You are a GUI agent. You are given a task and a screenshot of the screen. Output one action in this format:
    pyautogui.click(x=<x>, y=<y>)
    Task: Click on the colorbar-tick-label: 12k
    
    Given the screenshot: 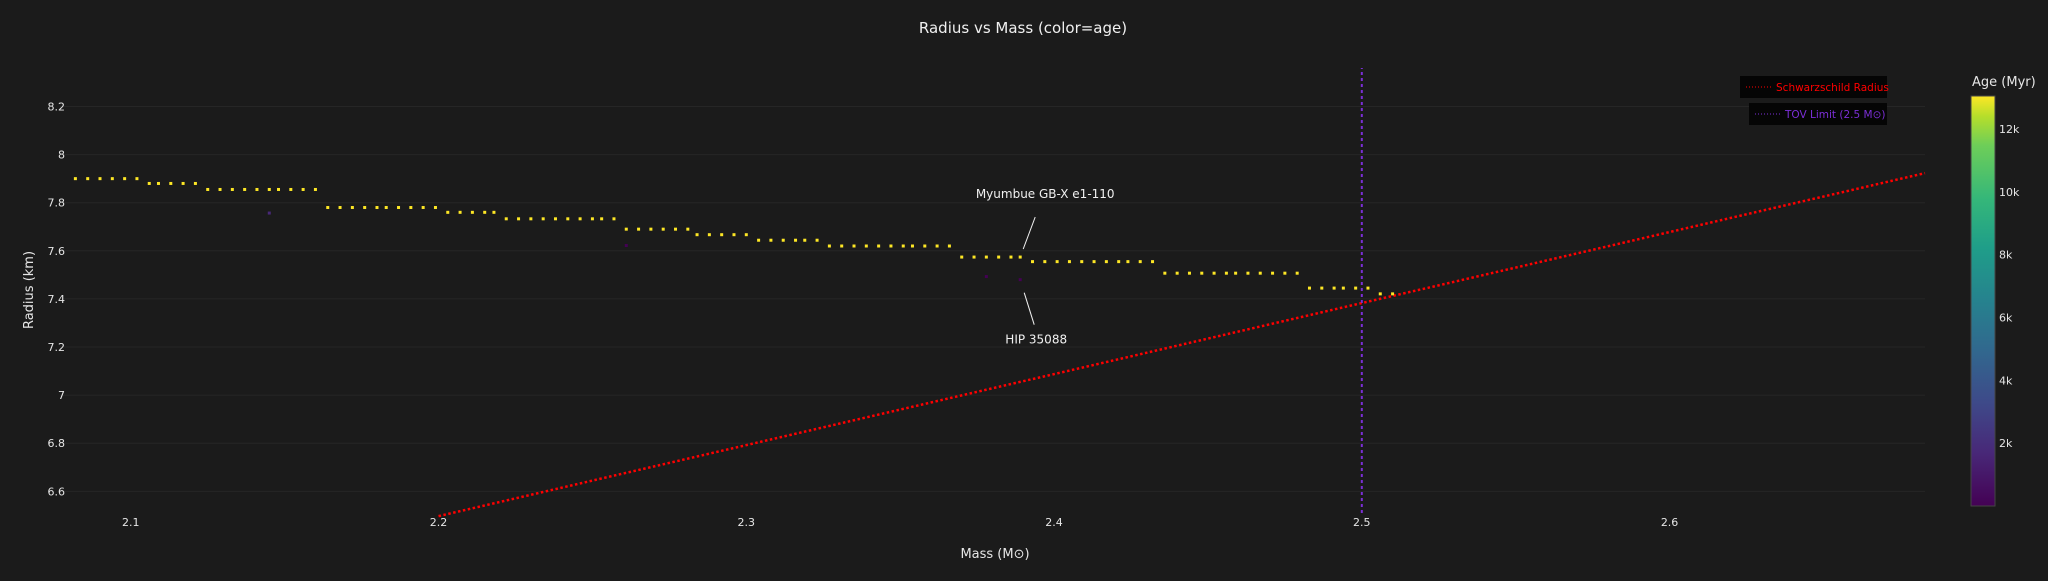 What is the action you would take?
    pyautogui.click(x=2009, y=129)
    